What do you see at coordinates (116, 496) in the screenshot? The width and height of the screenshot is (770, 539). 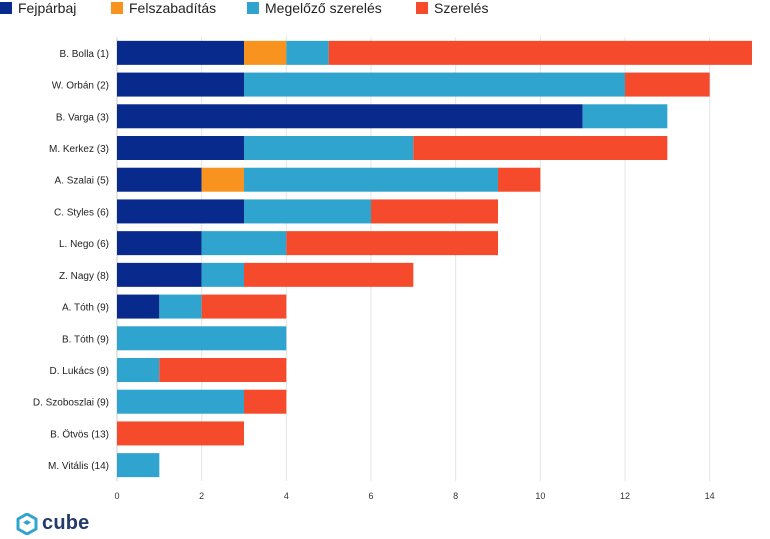 I see `x-tick-label: 0` at bounding box center [116, 496].